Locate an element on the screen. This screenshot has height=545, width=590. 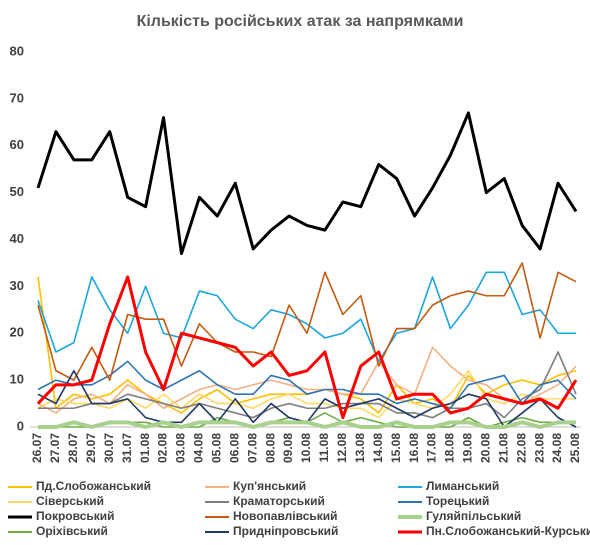
x-tick-label: 04.08 is located at coordinates (199, 448).